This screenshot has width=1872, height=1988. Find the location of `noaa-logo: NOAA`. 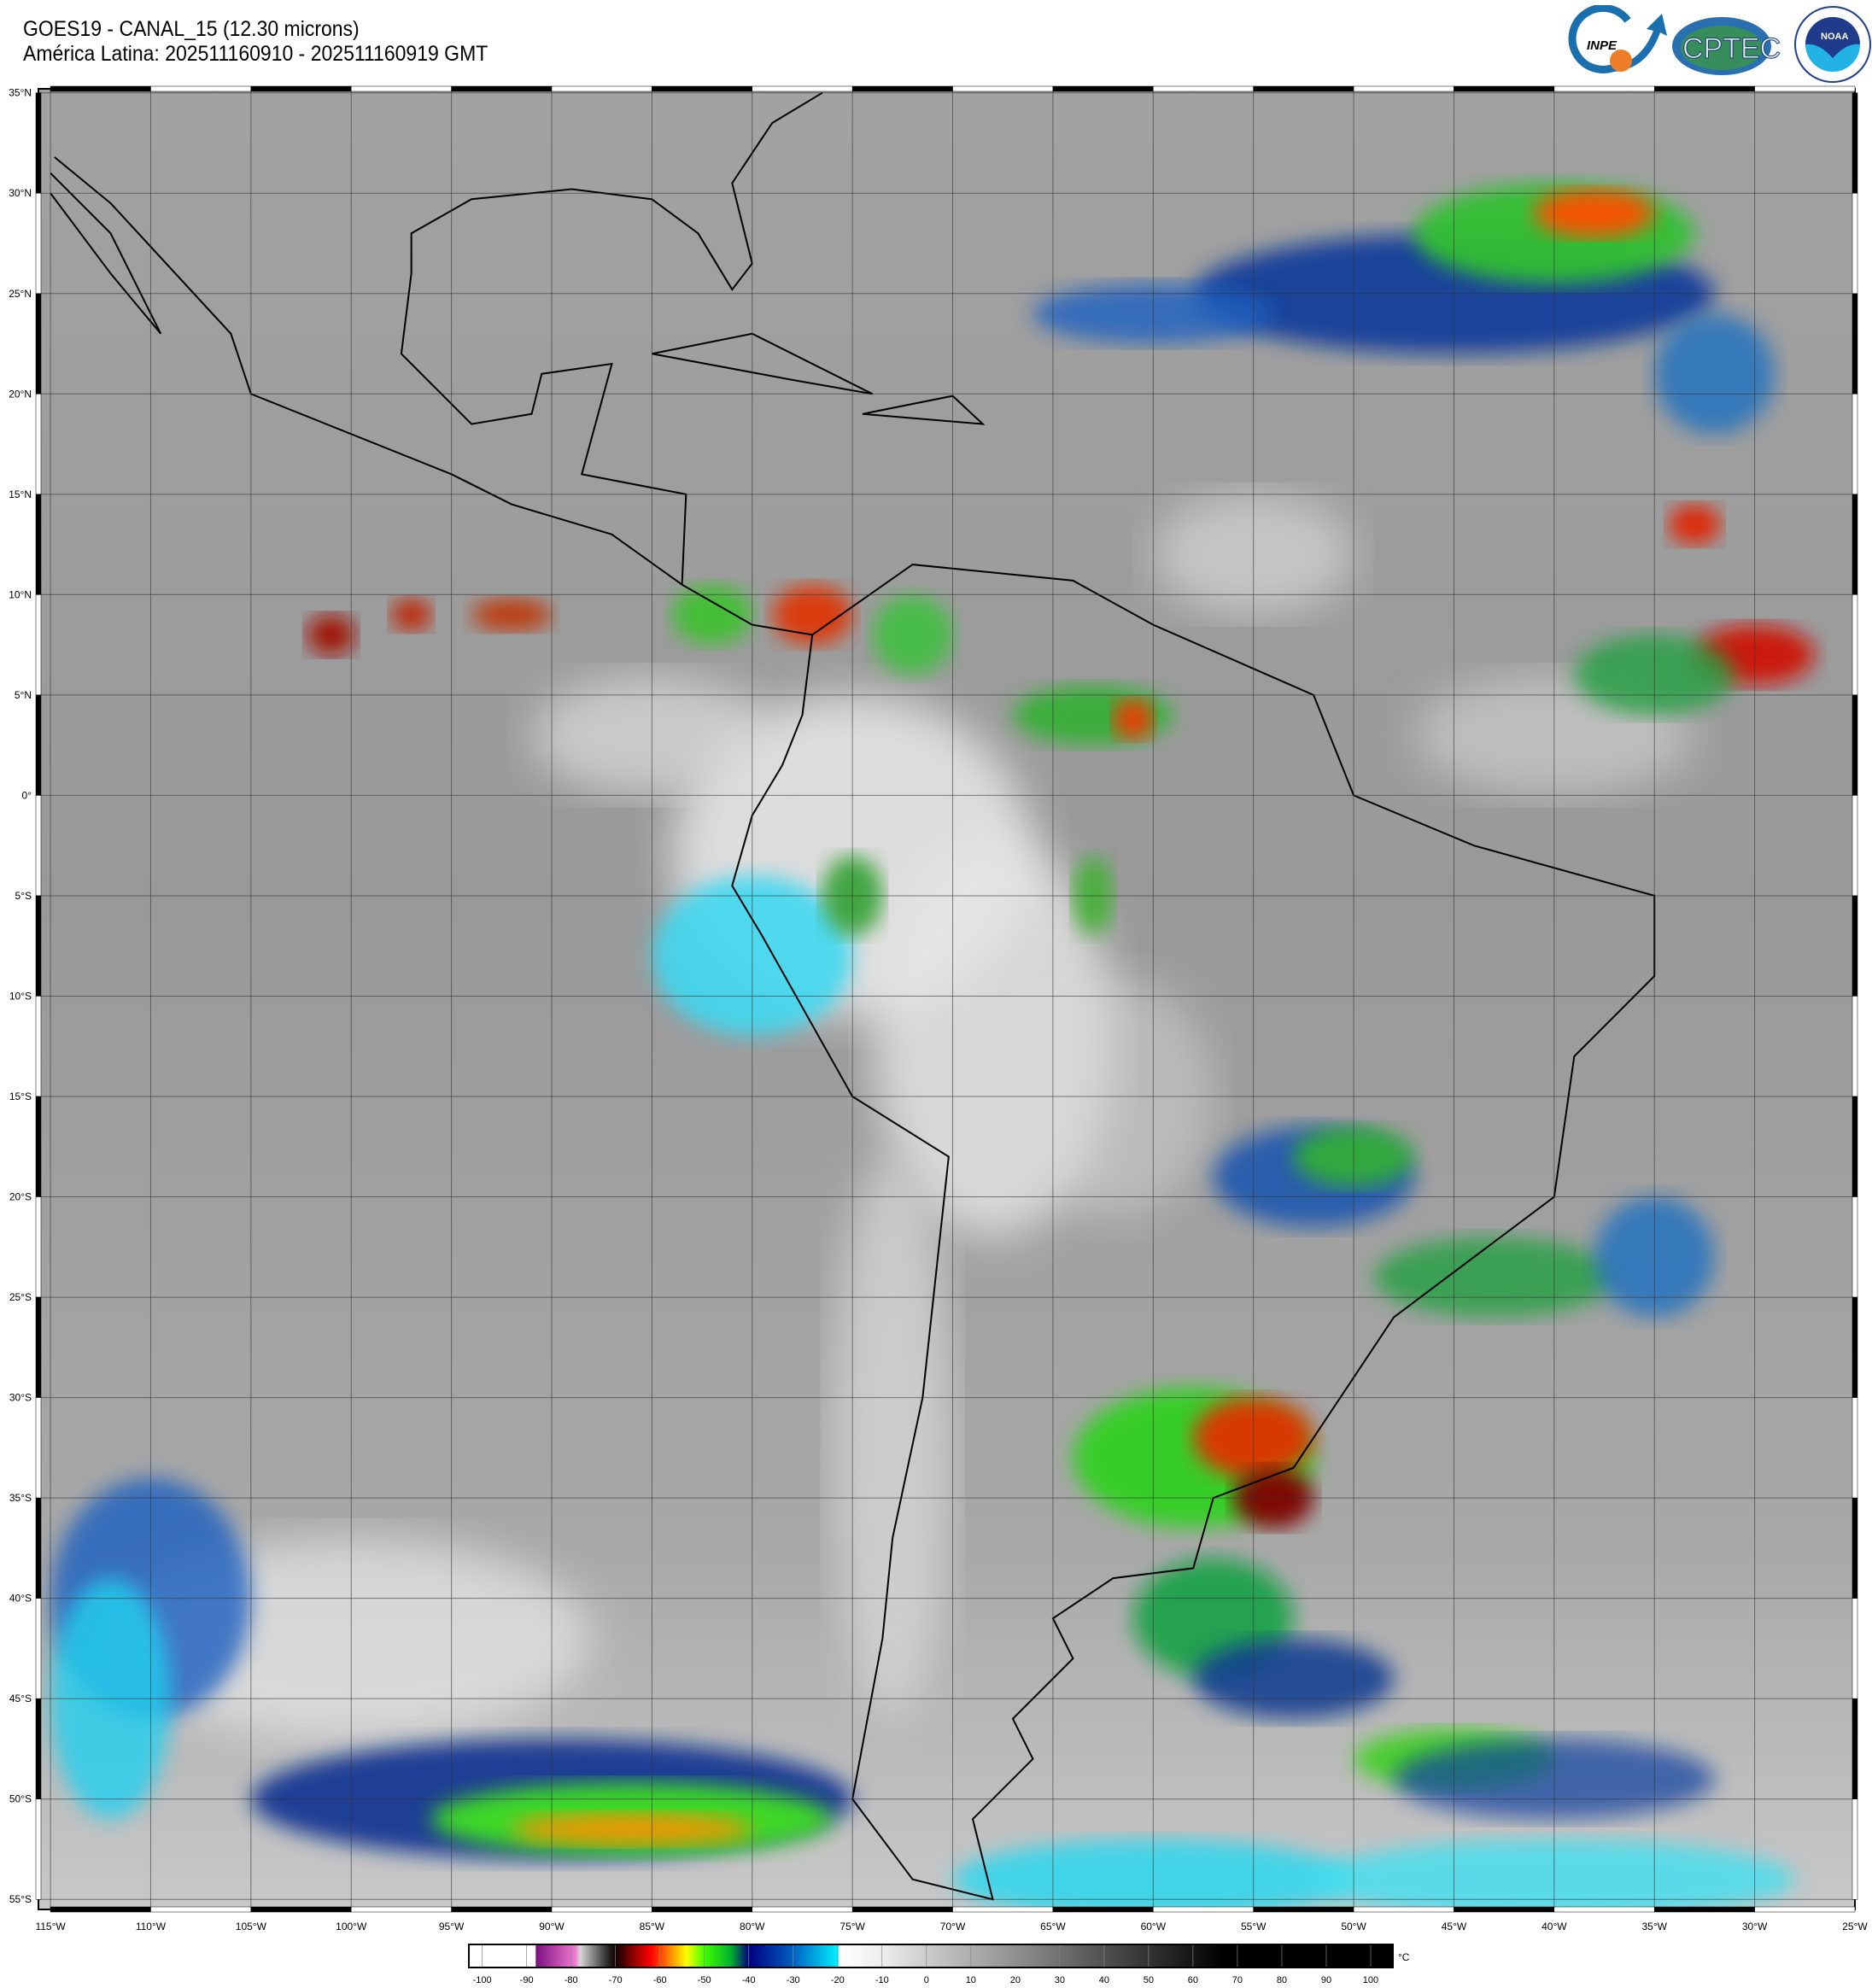

noaa-logo: NOAA is located at coordinates (1832, 44).